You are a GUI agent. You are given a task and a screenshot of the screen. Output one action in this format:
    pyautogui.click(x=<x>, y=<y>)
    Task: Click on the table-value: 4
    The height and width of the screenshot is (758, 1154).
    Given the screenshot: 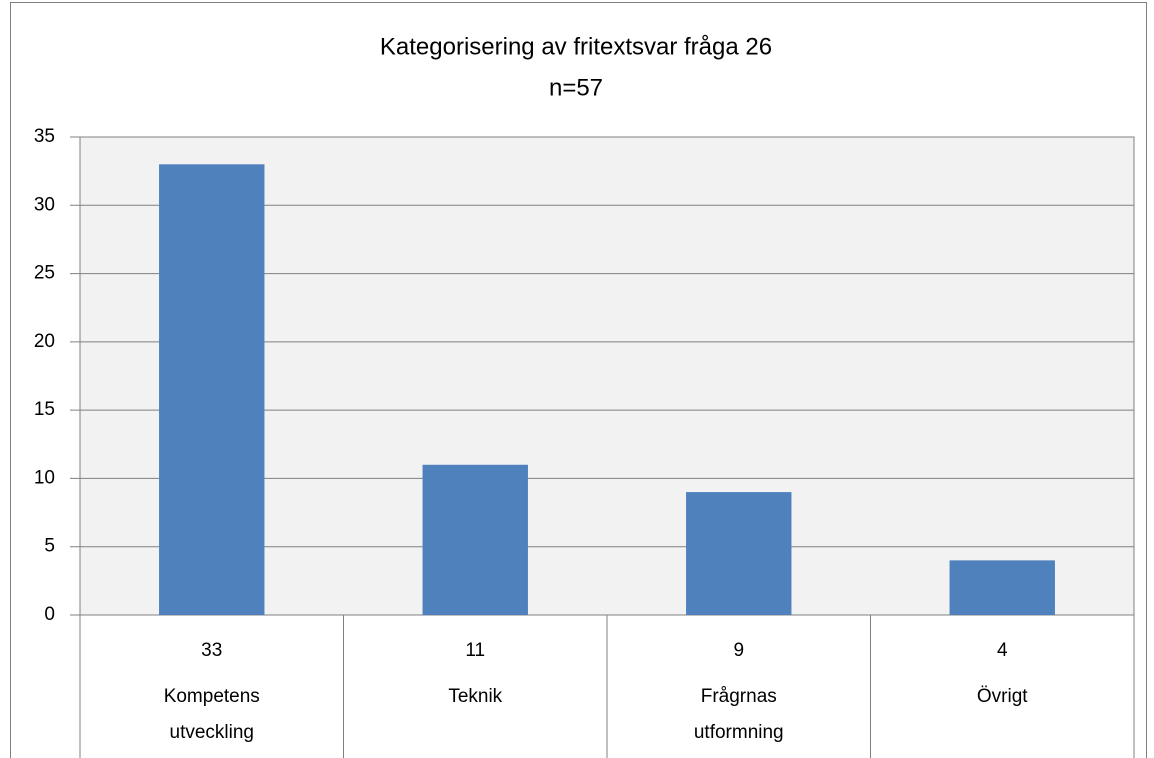 What is the action you would take?
    pyautogui.click(x=1002, y=650)
    